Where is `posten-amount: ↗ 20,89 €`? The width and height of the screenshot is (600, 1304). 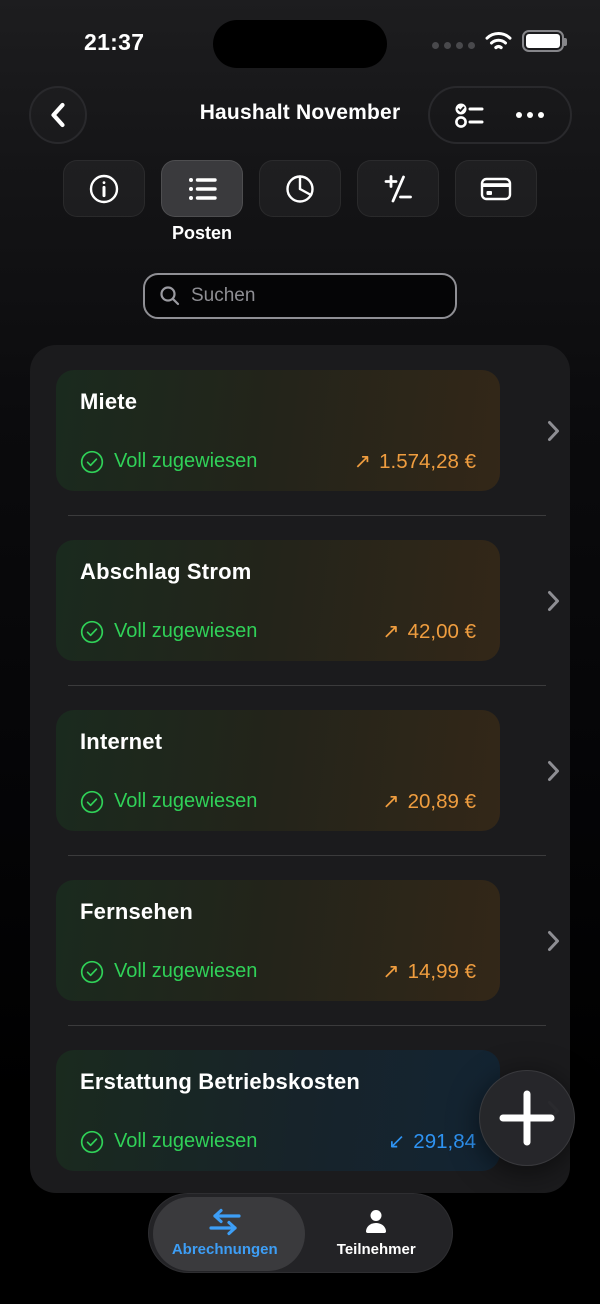 posten-amount: ↗ 20,89 € is located at coordinates (429, 801).